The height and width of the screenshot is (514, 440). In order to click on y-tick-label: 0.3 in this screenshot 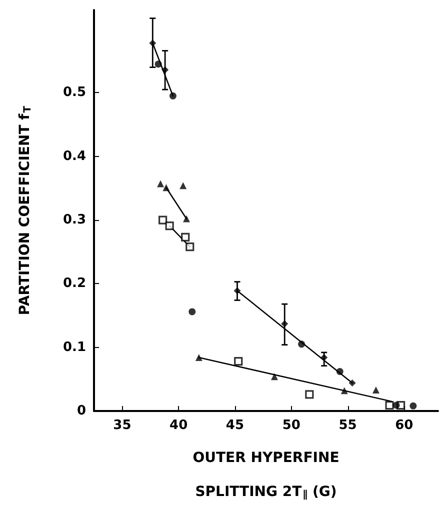, I will do `click(74, 220)`.